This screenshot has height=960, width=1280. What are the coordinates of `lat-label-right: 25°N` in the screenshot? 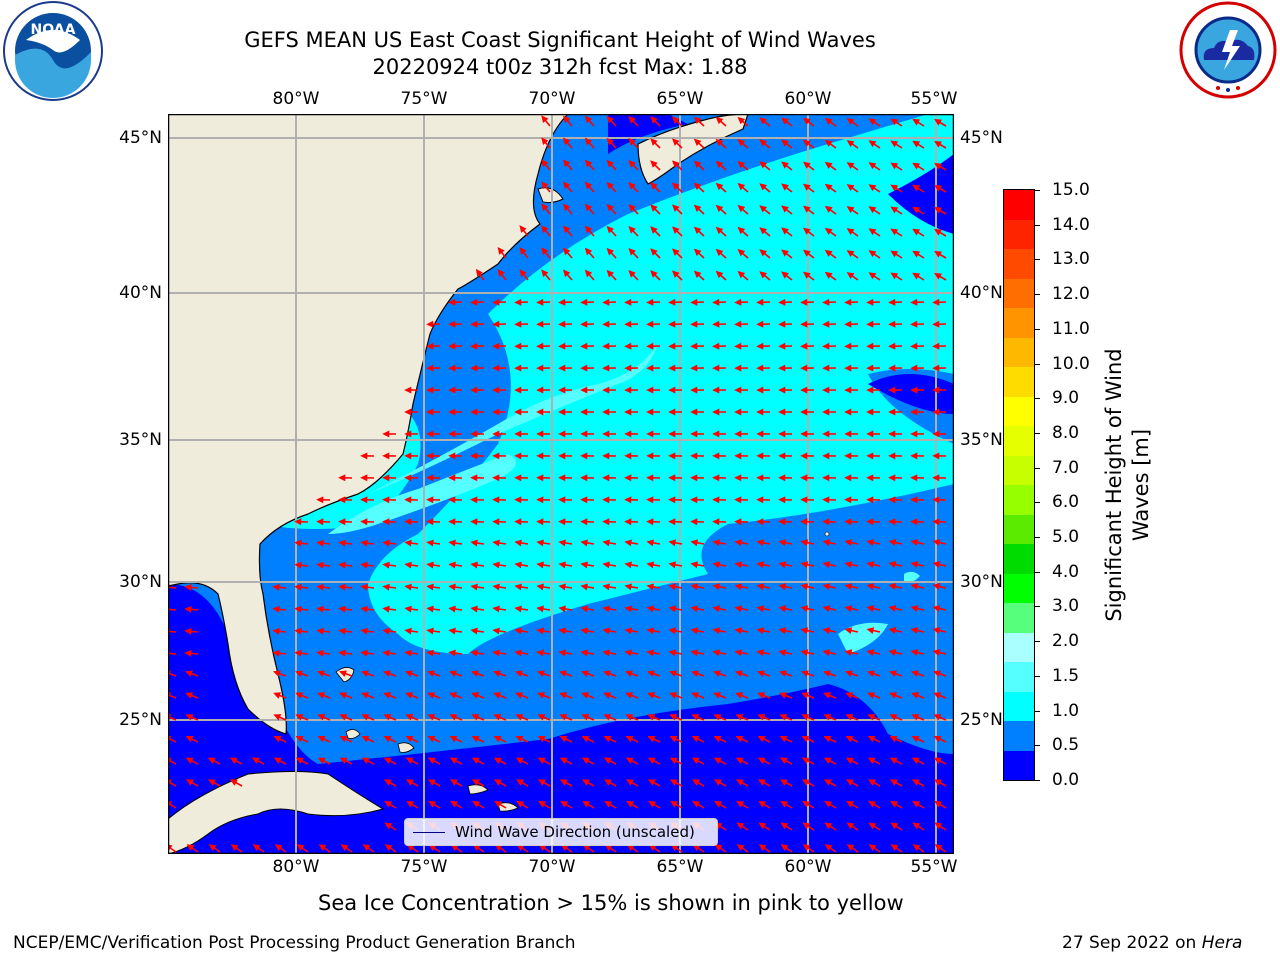 It's located at (981, 720).